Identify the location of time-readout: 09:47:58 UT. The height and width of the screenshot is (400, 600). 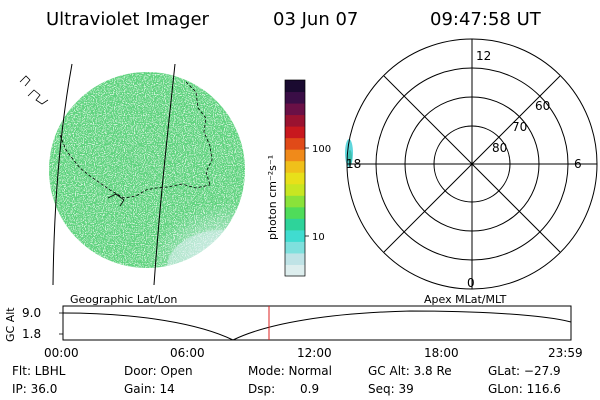
(486, 19).